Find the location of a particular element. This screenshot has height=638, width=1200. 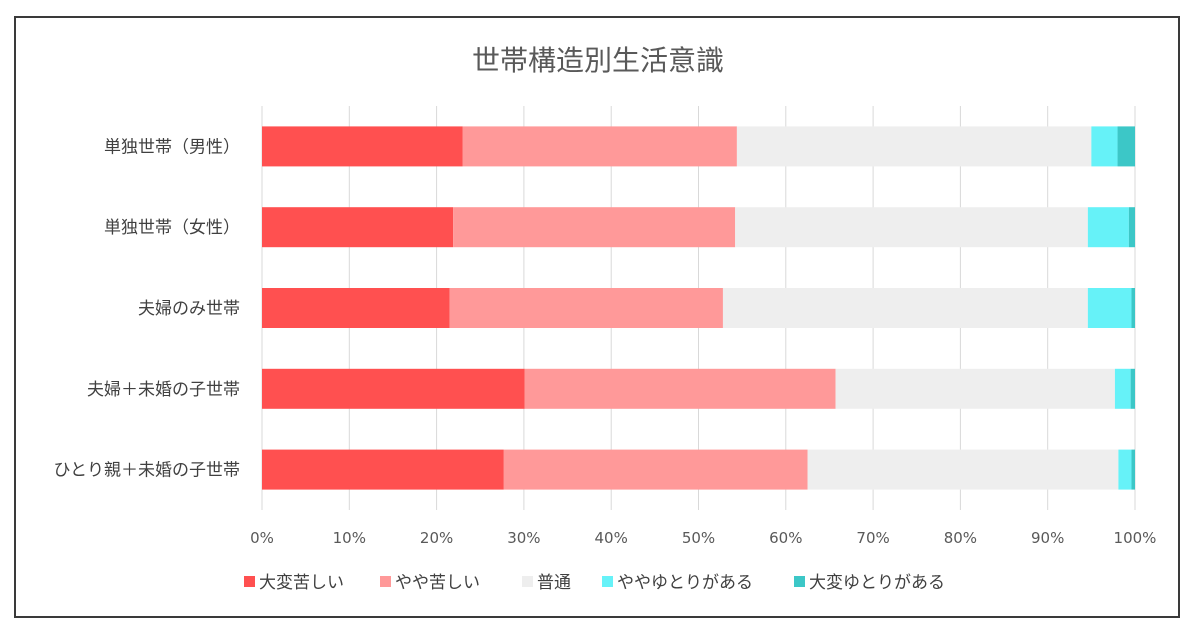

category-label: ひとり親＋未婚の子世帯 is located at coordinates (147, 471).